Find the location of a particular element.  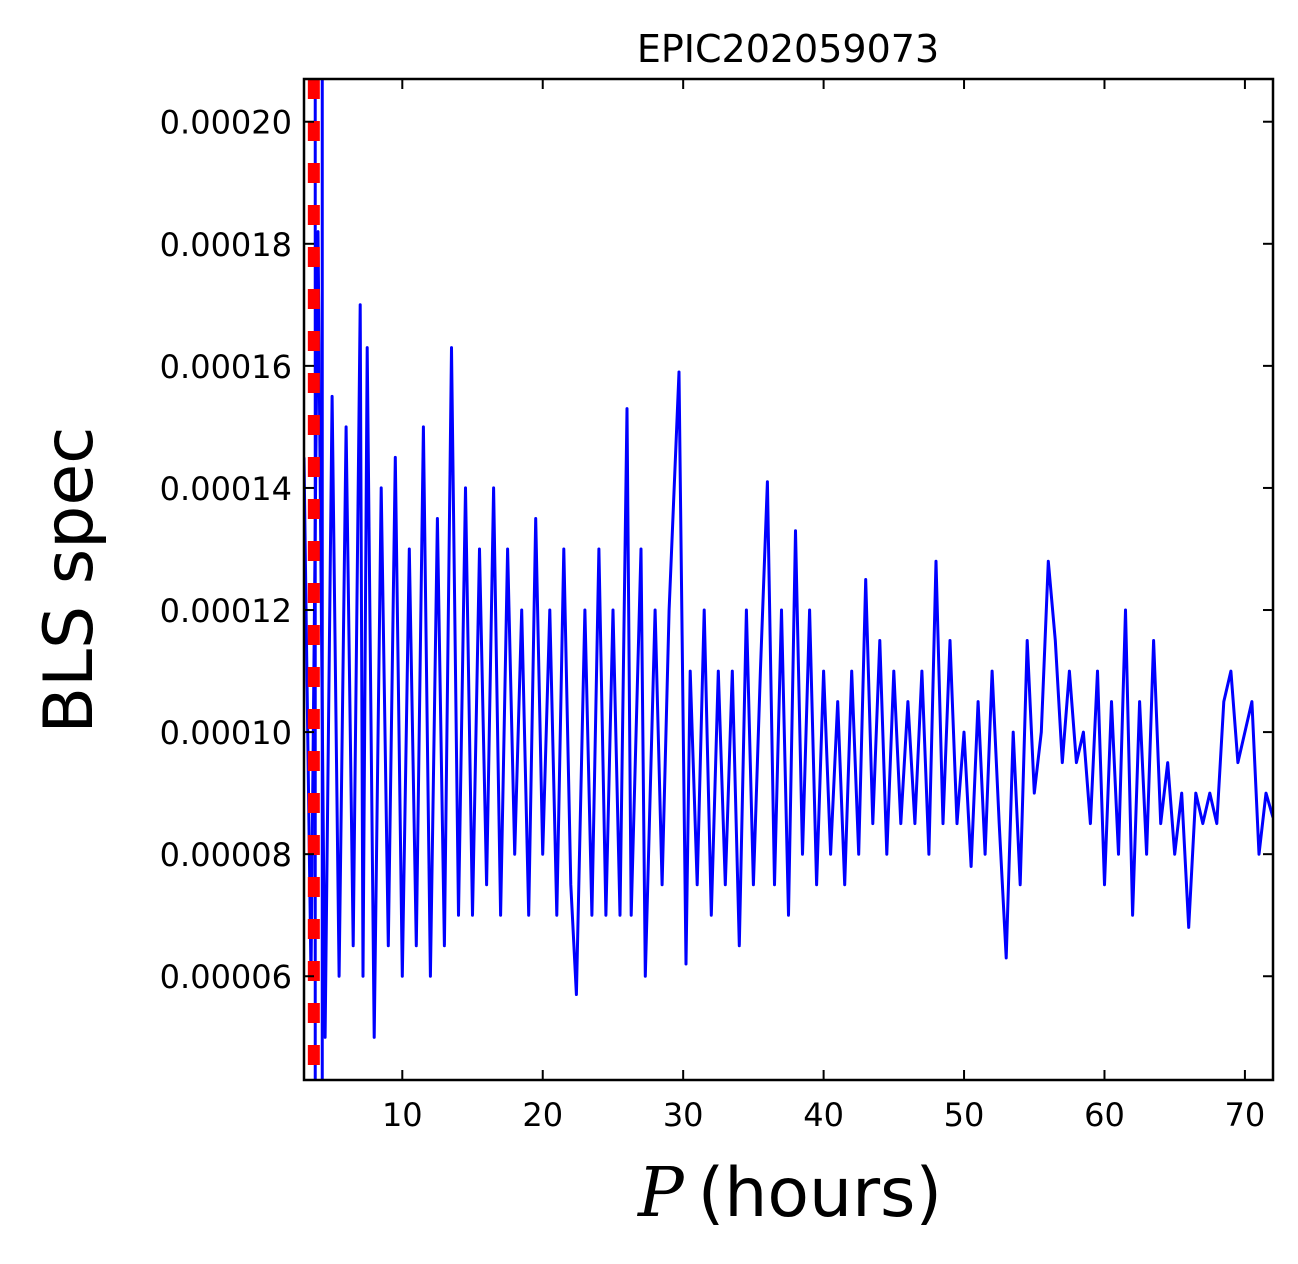

y-axis-label: BLS spec is located at coordinates (69, 579).